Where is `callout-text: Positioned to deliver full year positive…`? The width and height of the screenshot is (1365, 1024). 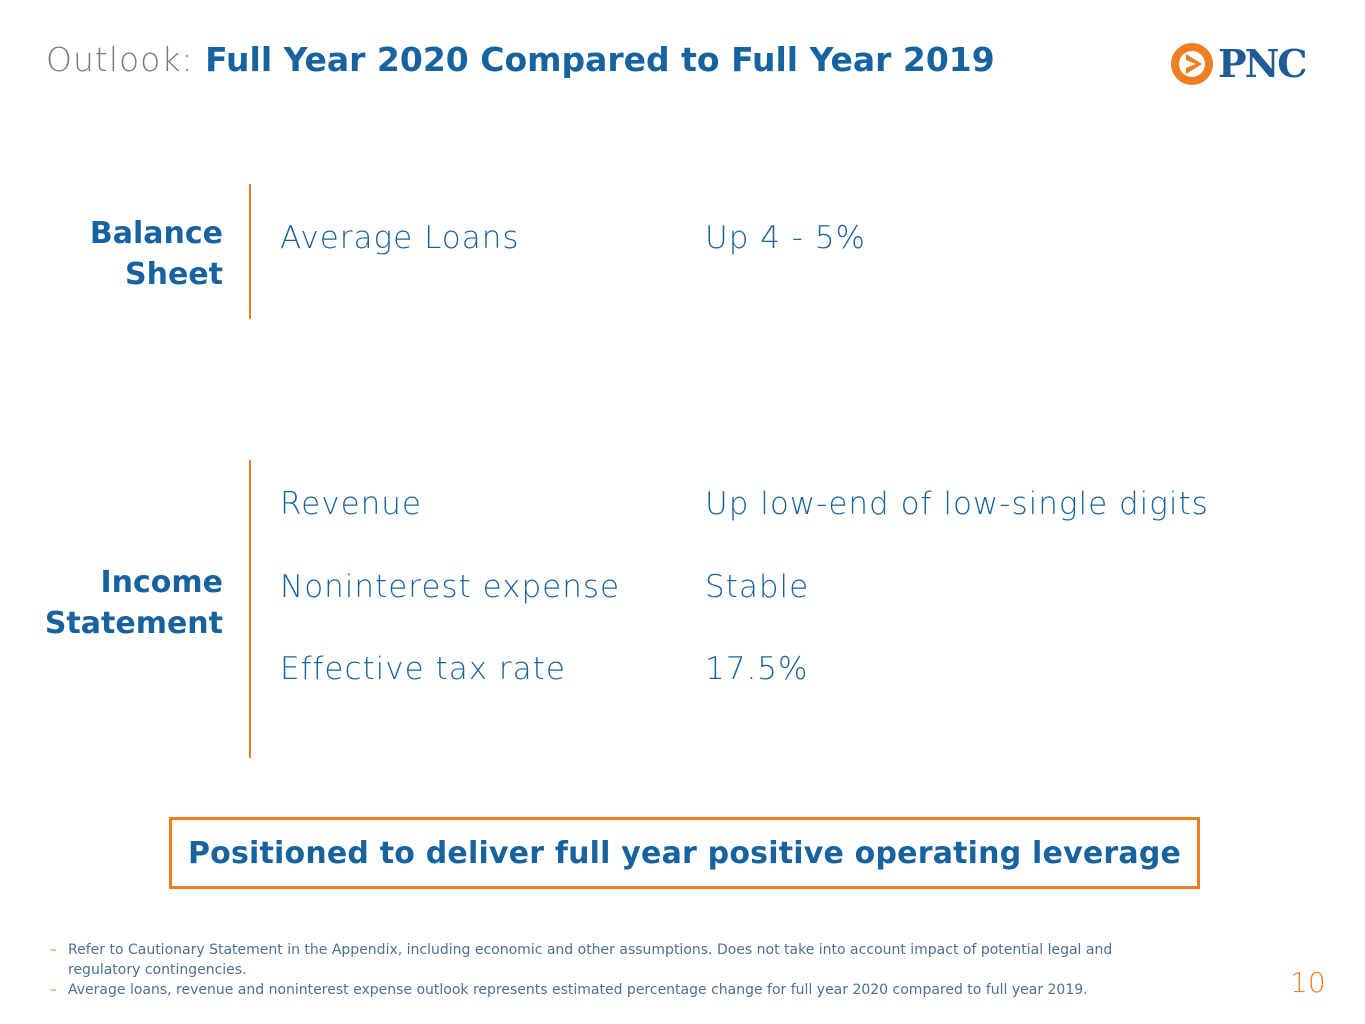 callout-text: Positioned to deliver full year positive… is located at coordinates (684, 853).